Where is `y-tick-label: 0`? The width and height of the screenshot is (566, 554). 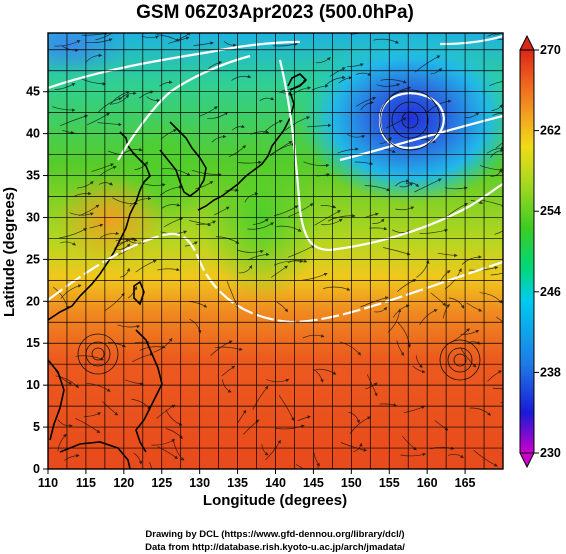
y-tick-label: 0 is located at coordinates (36, 469).